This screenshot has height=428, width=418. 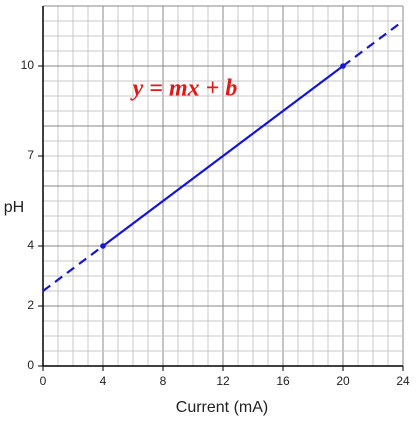 What do you see at coordinates (403, 381) in the screenshot?
I see `x-tick-label: 24` at bounding box center [403, 381].